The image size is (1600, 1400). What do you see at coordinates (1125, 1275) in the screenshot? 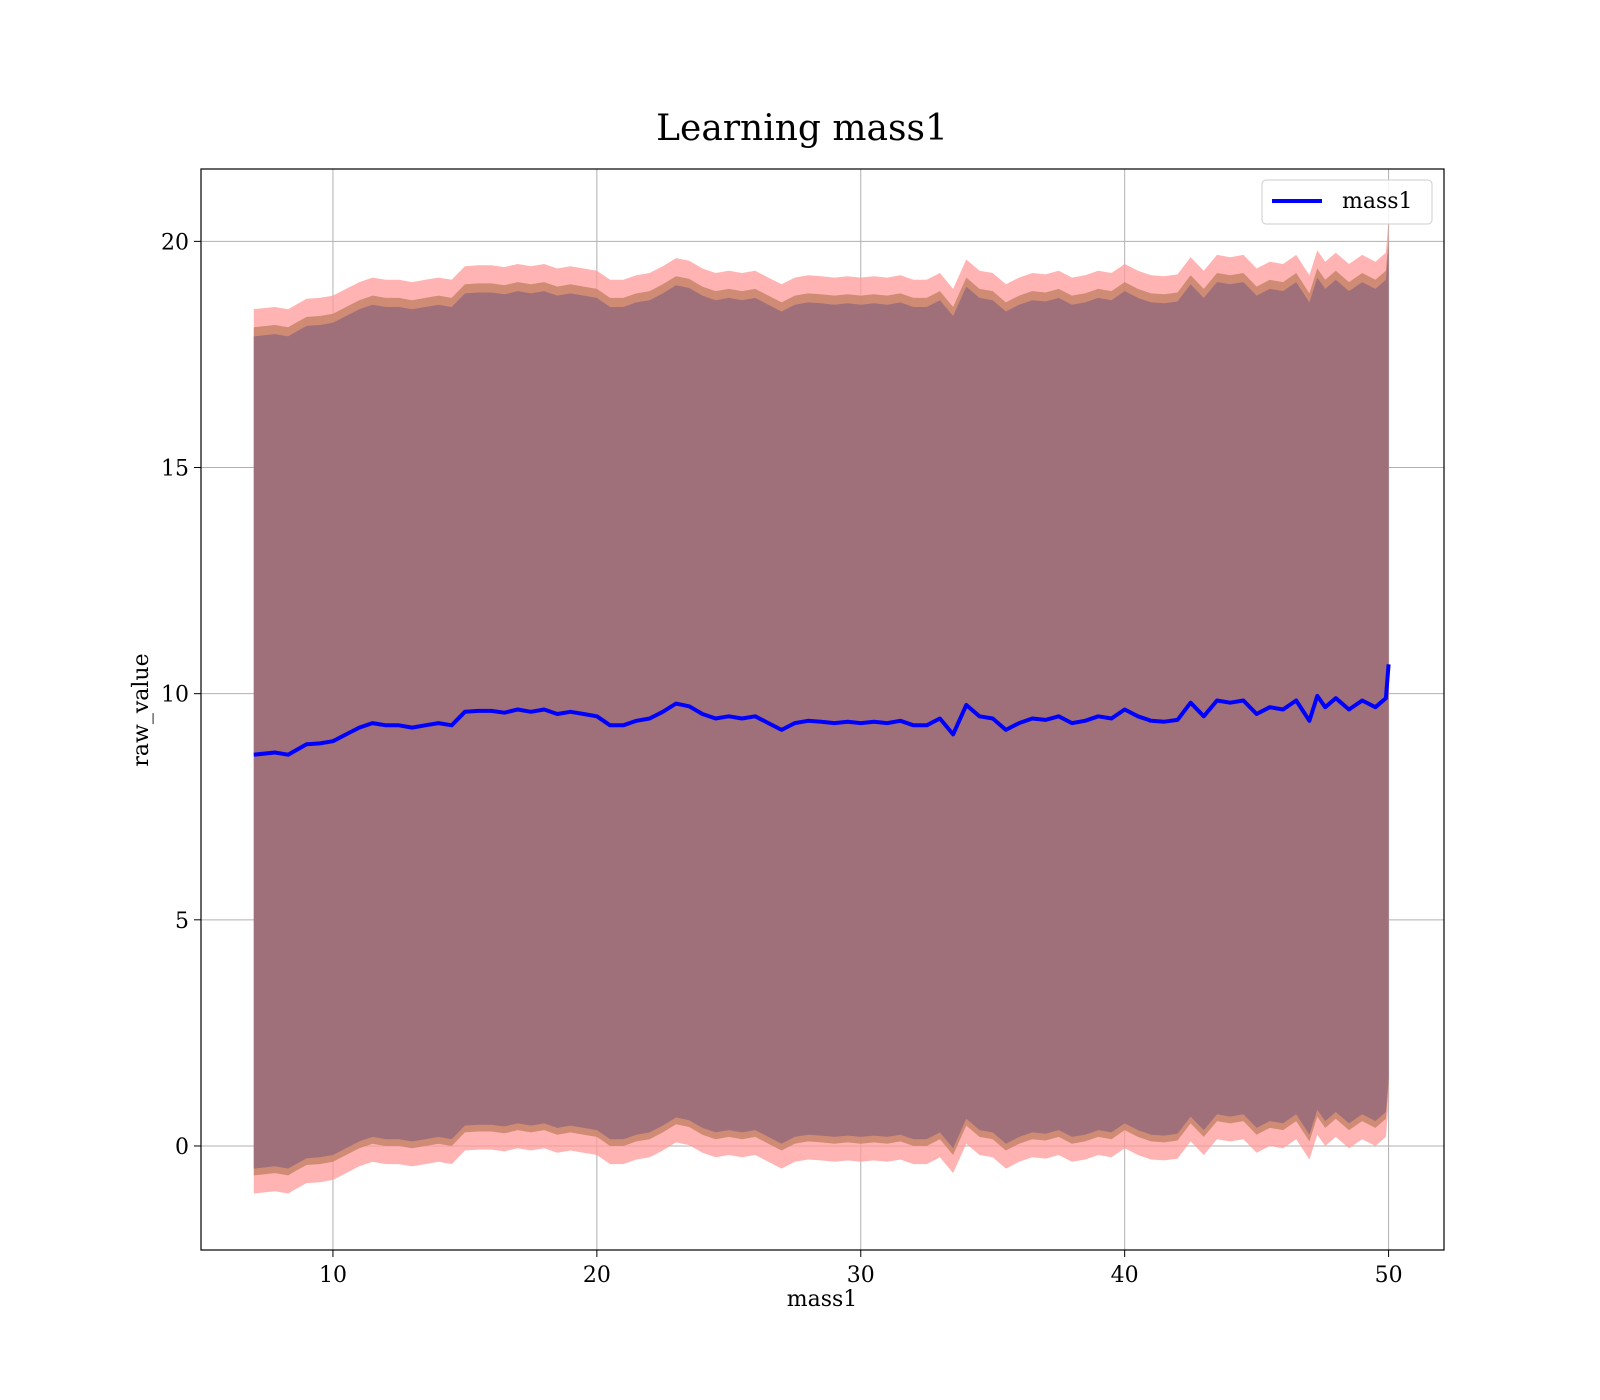
I see `x-tick-label: 40` at bounding box center [1125, 1275].